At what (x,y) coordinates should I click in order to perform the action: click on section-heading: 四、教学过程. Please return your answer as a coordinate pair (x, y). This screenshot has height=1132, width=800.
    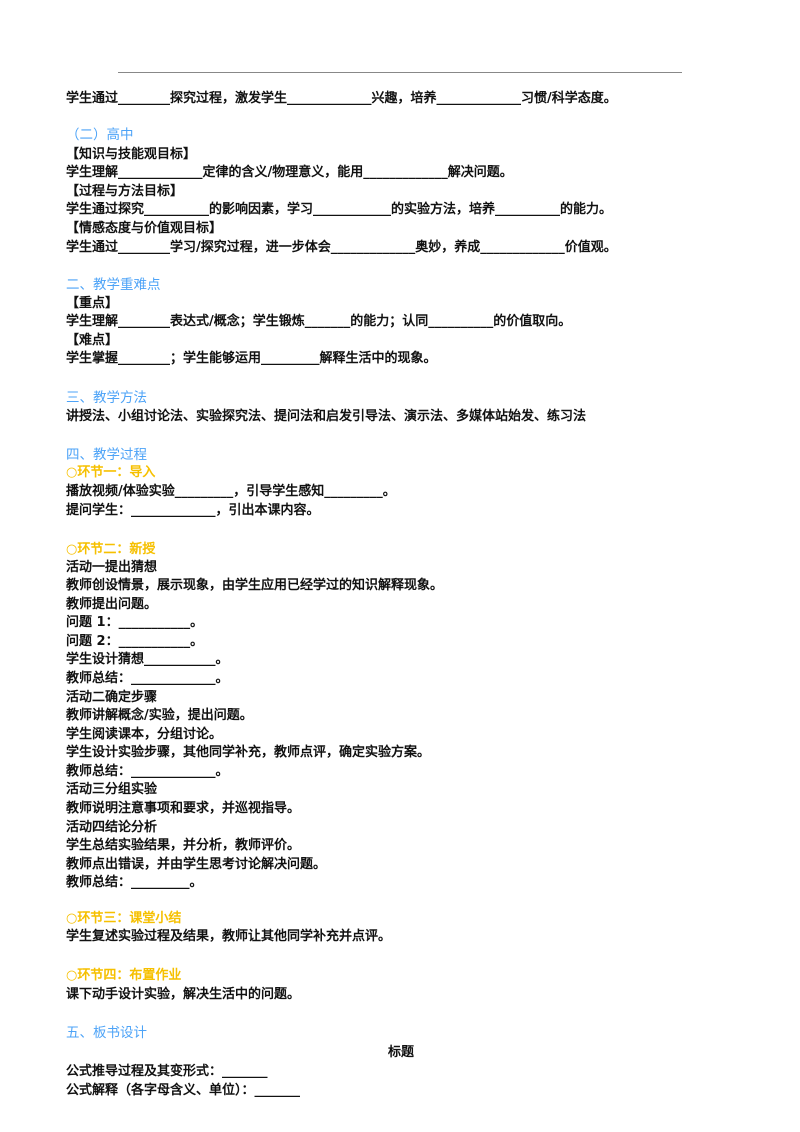
    Looking at the image, I should click on (106, 455).